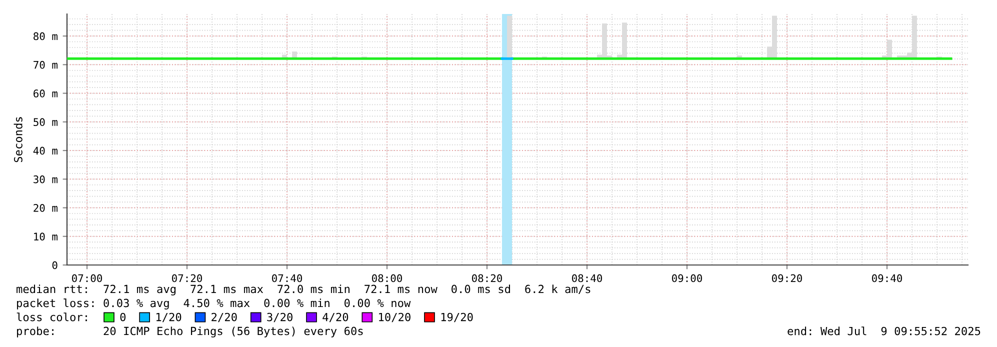 The width and height of the screenshot is (997, 347). What do you see at coordinates (169, 317) in the screenshot?
I see `legend-label: 1/20` at bounding box center [169, 317].